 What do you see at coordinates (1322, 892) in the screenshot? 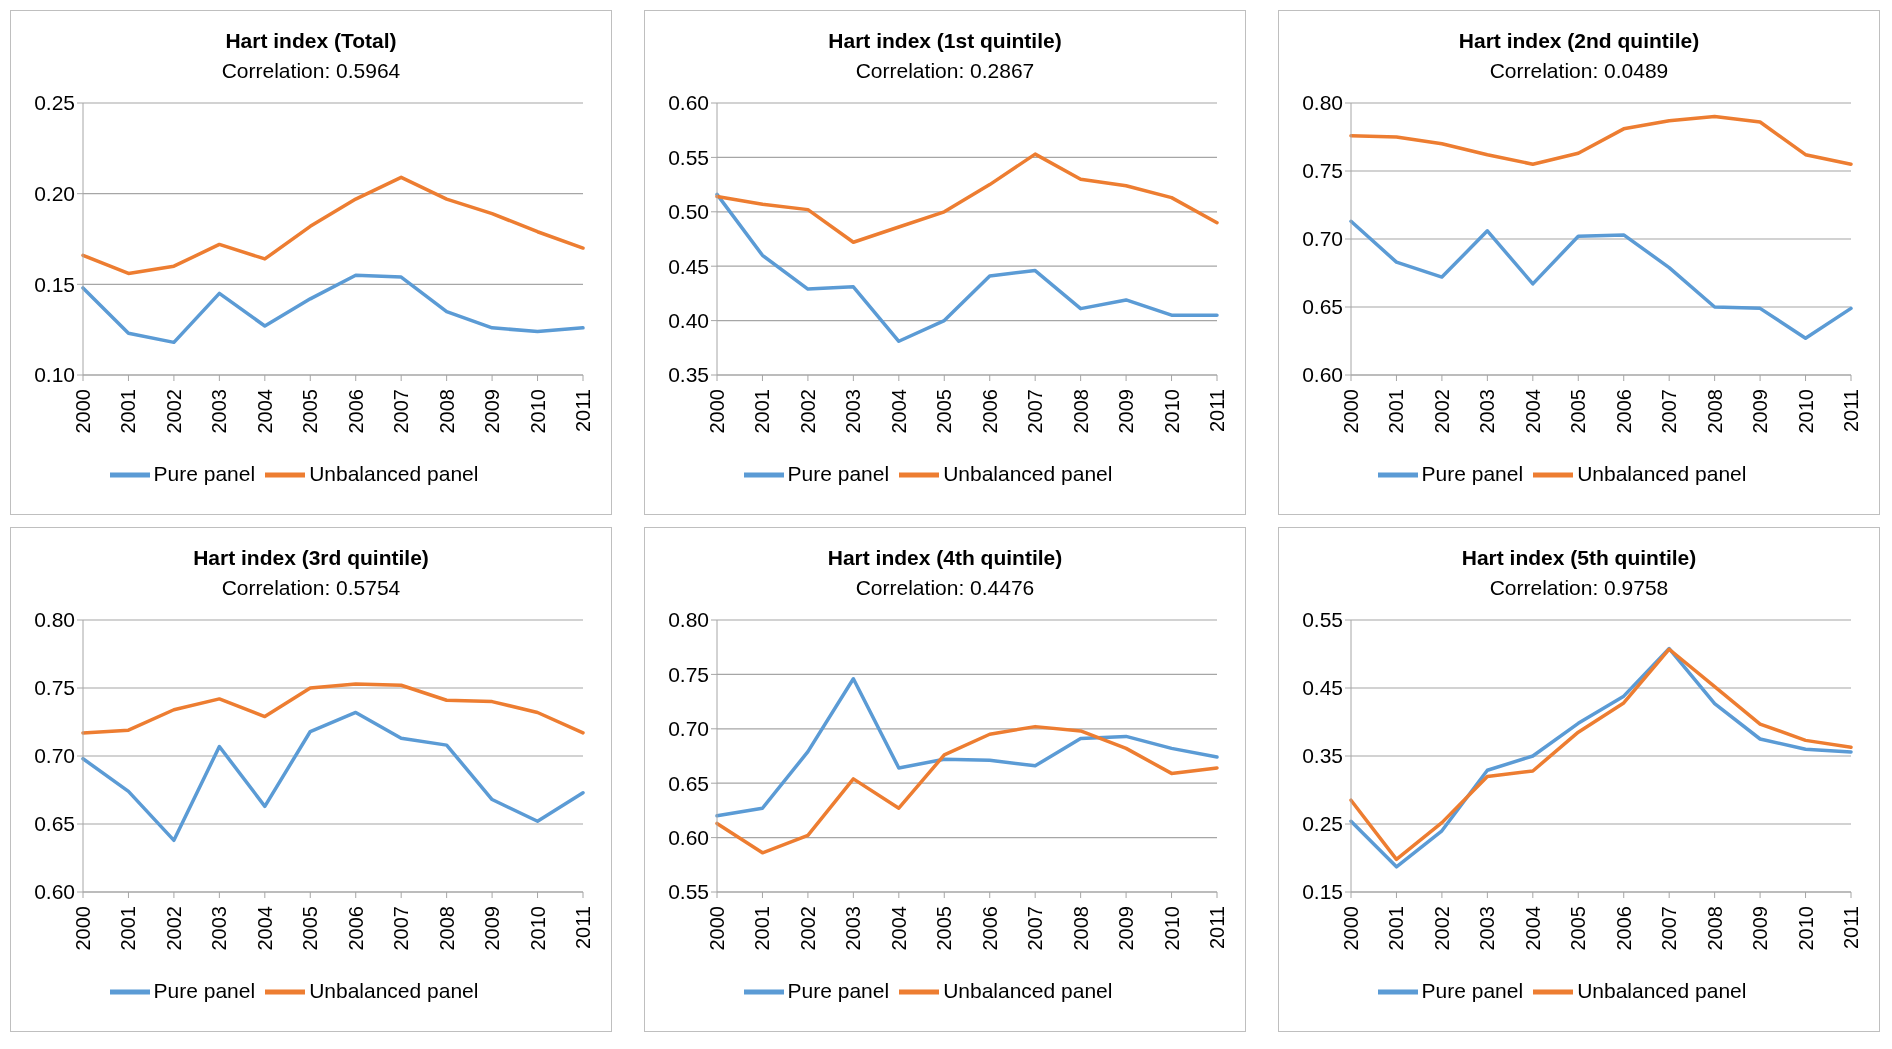
I see `y-tick-label: 0.15` at bounding box center [1322, 892].